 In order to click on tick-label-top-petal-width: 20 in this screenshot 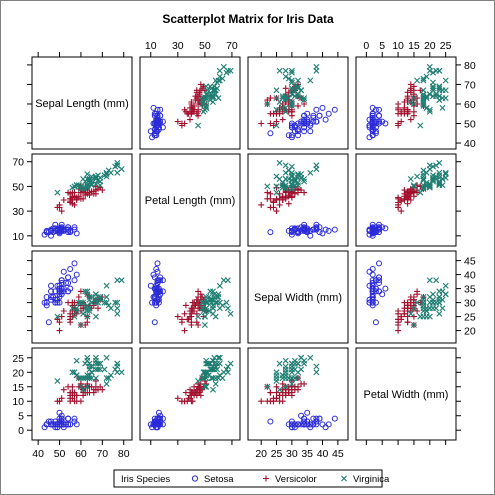, I will do `click(430, 46)`.